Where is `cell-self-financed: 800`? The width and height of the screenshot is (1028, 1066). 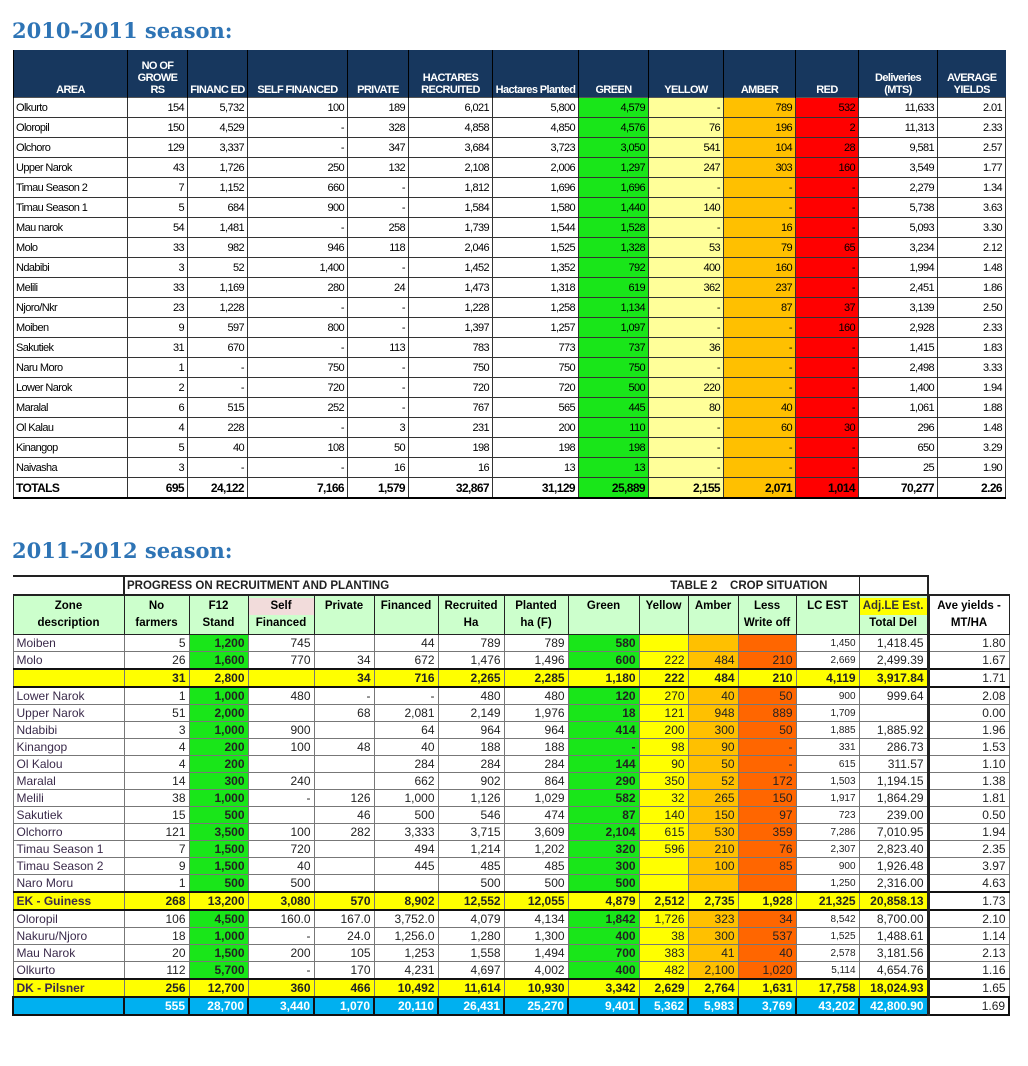 cell-self-financed: 800 is located at coordinates (297, 327).